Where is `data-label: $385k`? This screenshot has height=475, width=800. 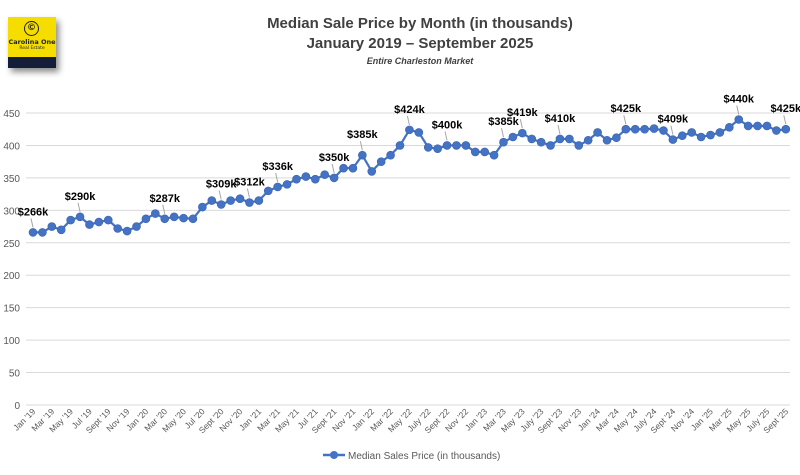
data-label: $385k is located at coordinates (362, 135).